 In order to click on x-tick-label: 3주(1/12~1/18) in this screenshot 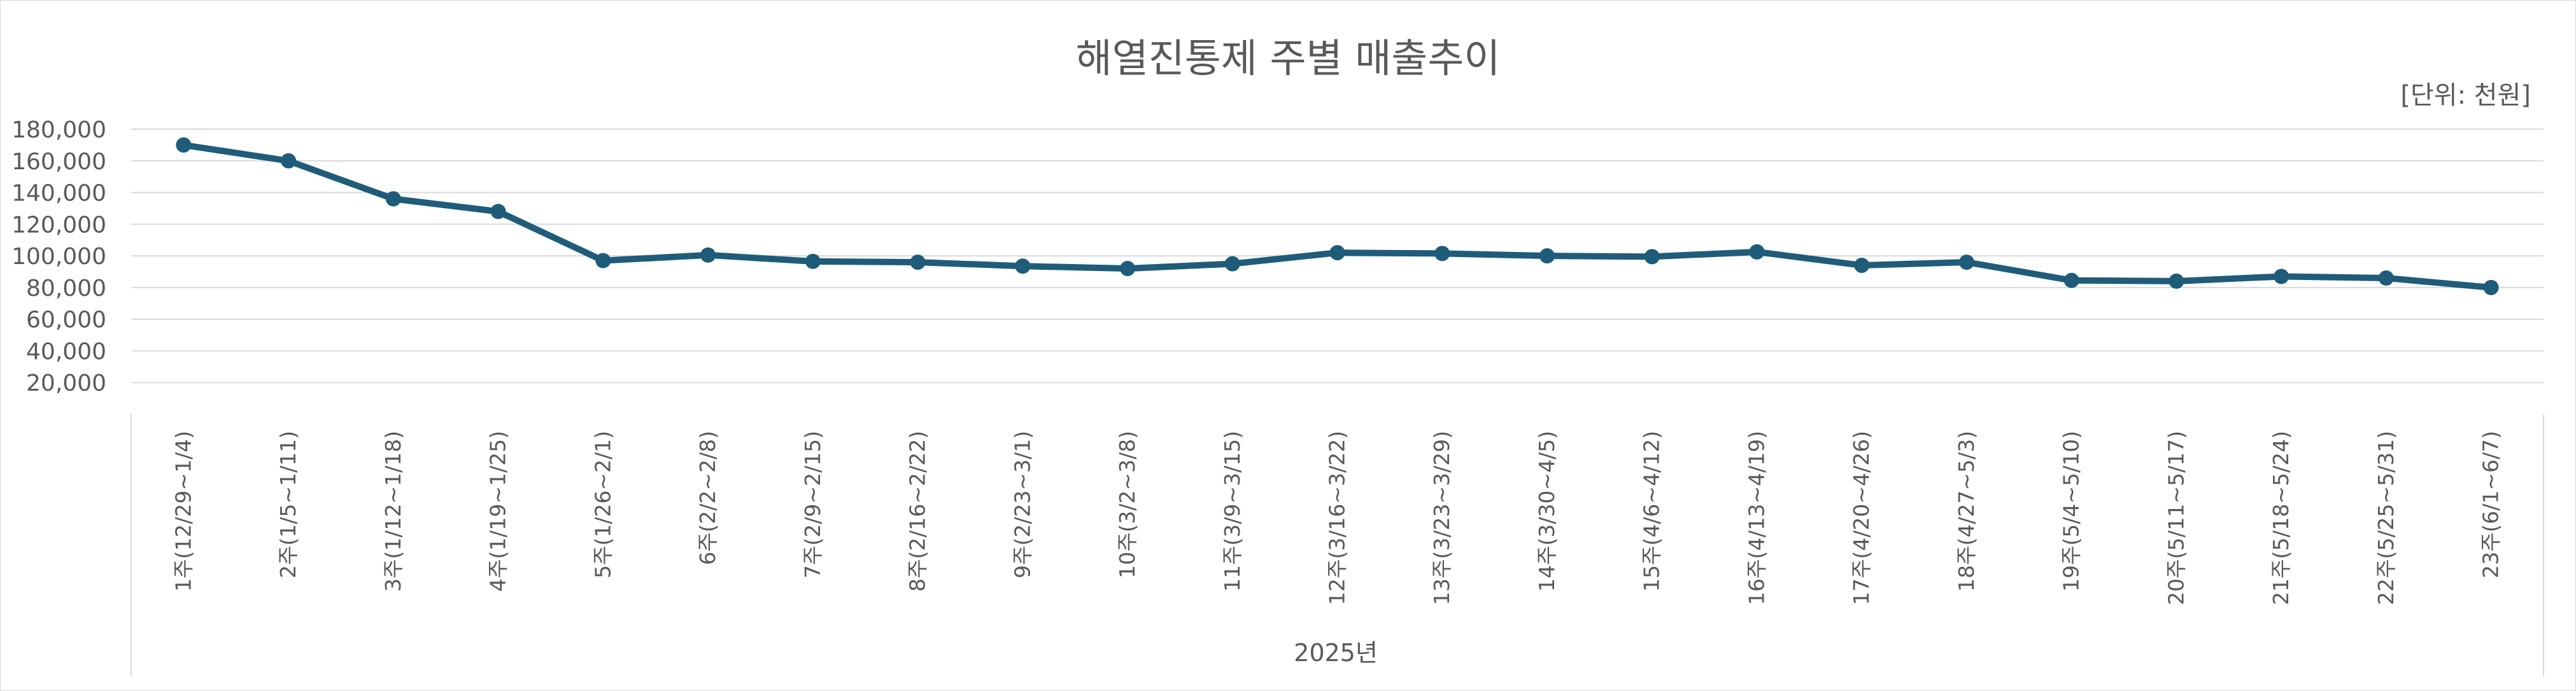, I will do `click(393, 511)`.